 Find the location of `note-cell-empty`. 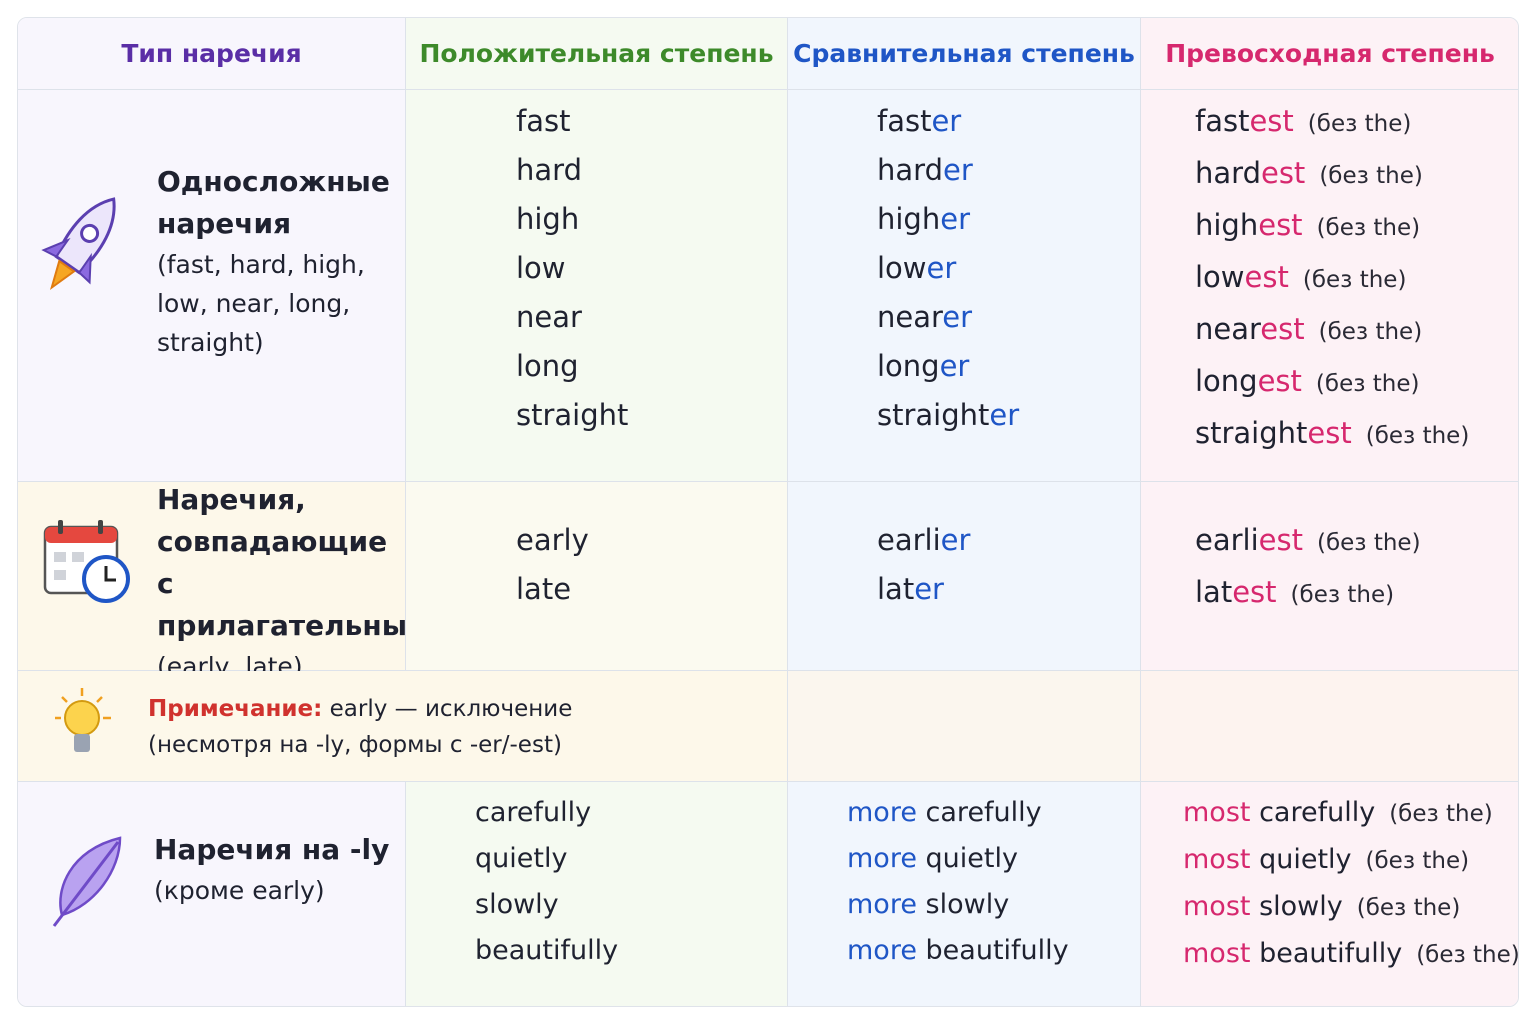

note-cell-empty is located at coordinates (964, 726).